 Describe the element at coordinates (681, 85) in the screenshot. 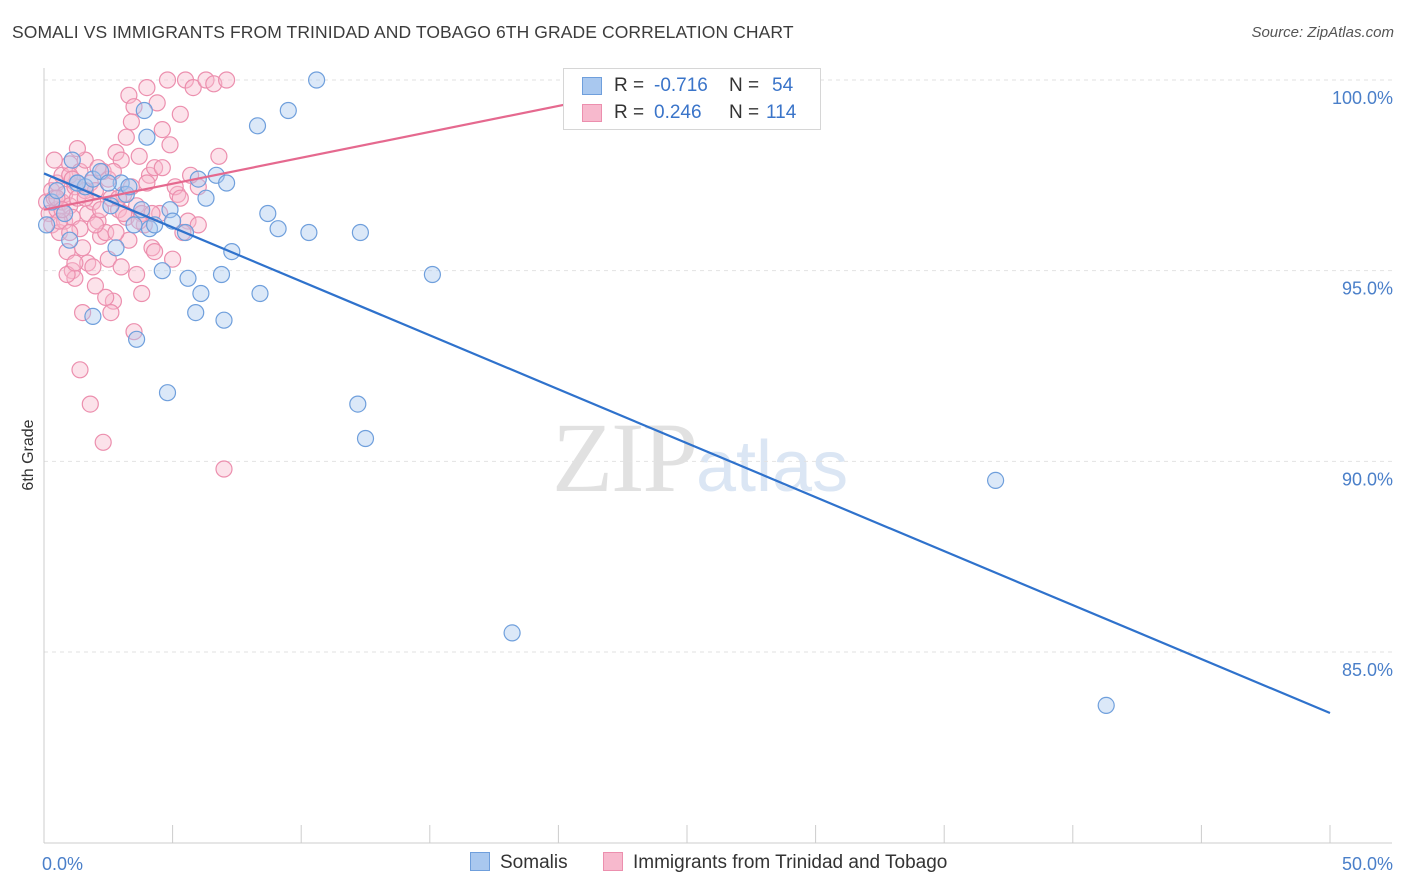

I see `legend-r-value: -0.716` at that location.